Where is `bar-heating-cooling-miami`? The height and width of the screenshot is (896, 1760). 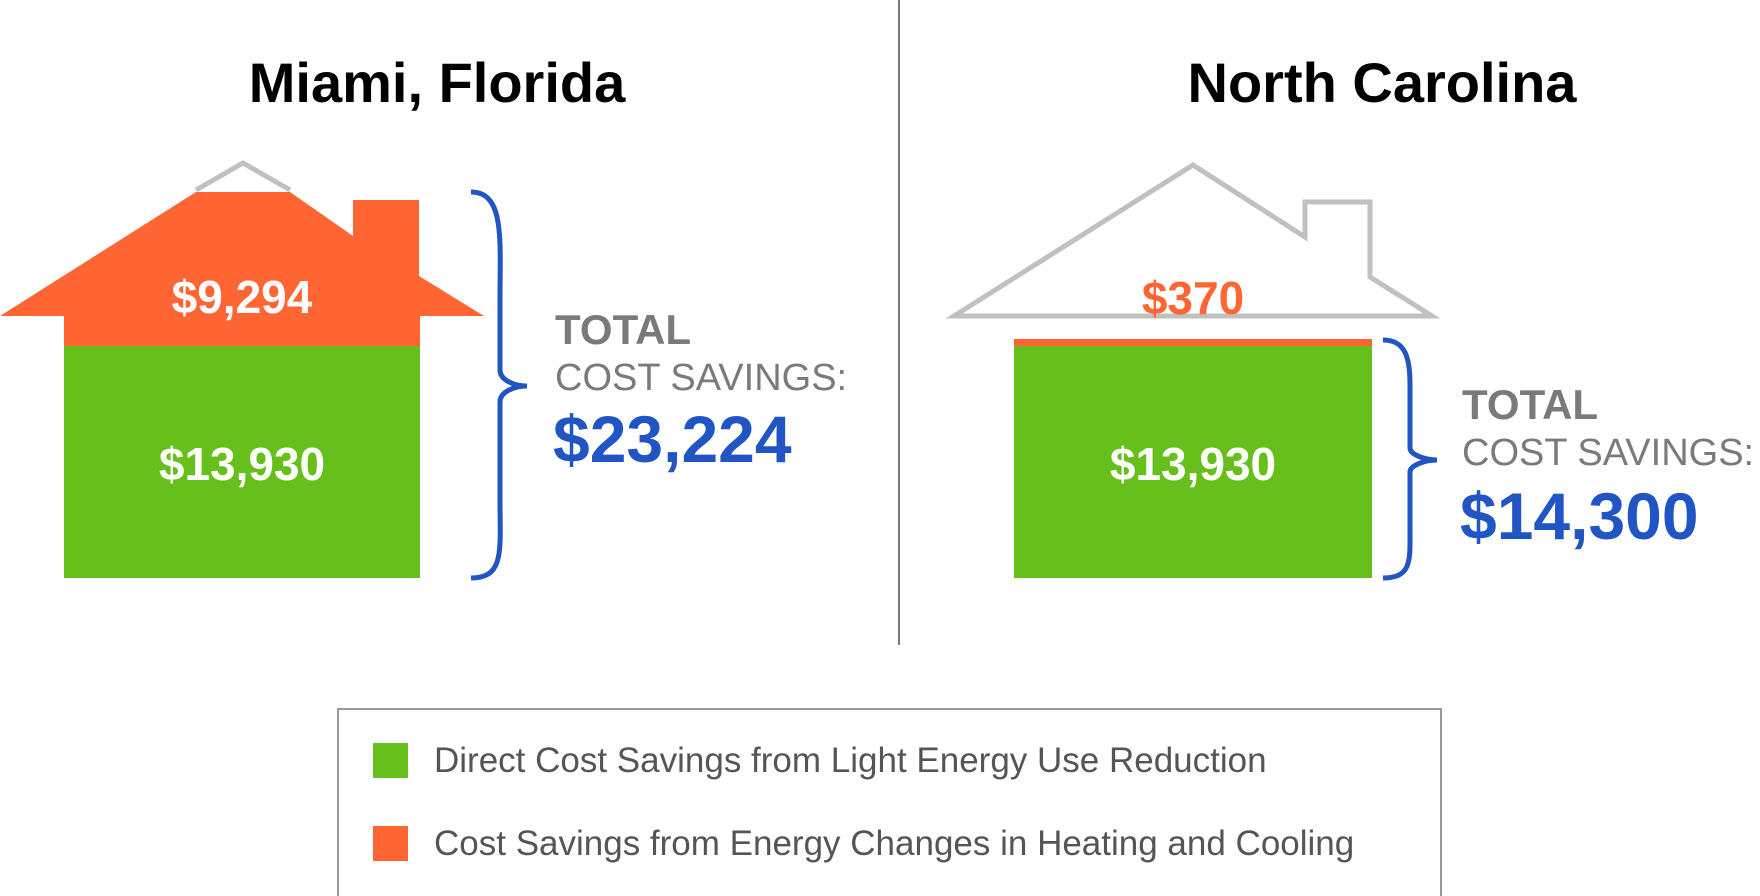
bar-heating-cooling-miami is located at coordinates (242, 269).